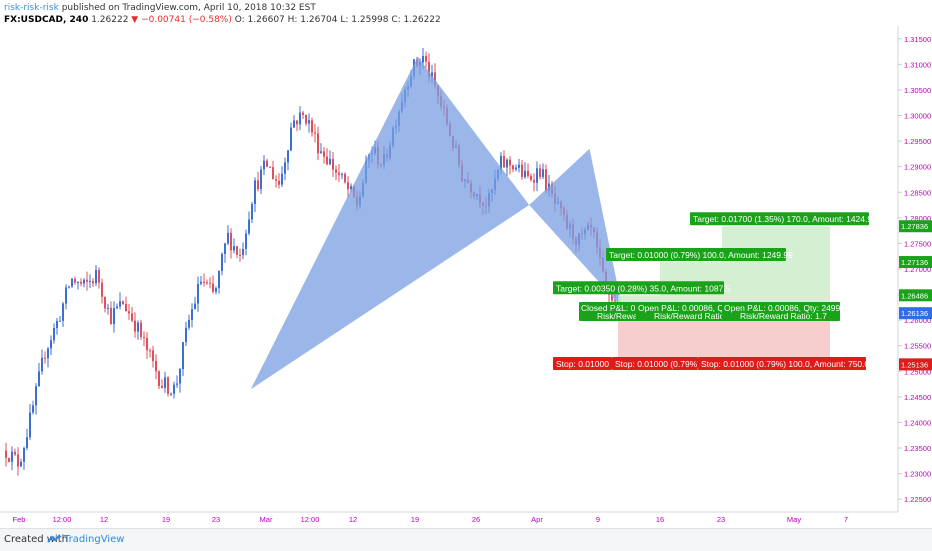 This screenshot has width=932, height=551. I want to click on created-with-text: Created with, so click(36, 539).